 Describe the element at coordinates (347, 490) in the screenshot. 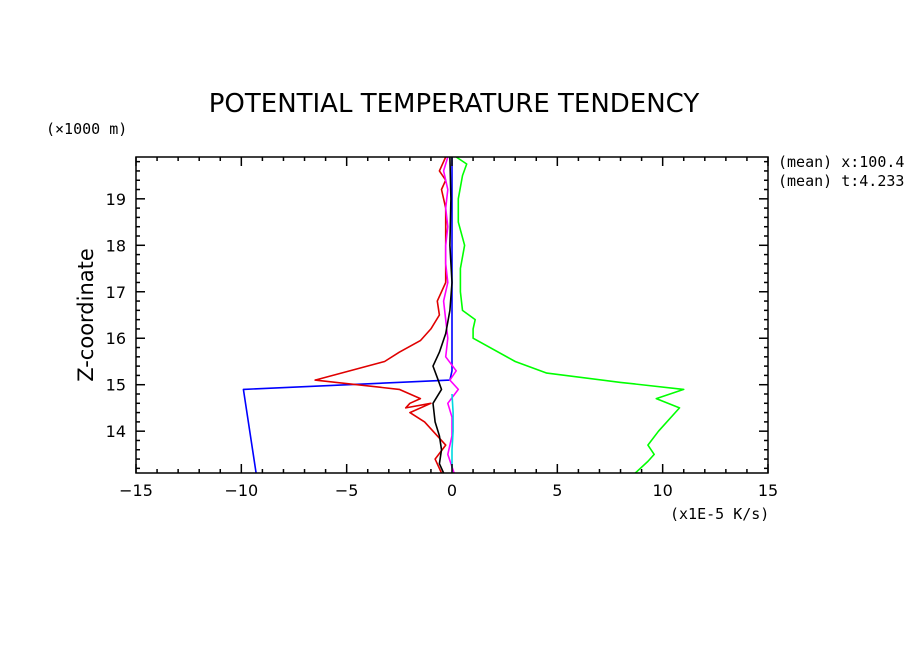

I see `x-tick-label: −5` at that location.